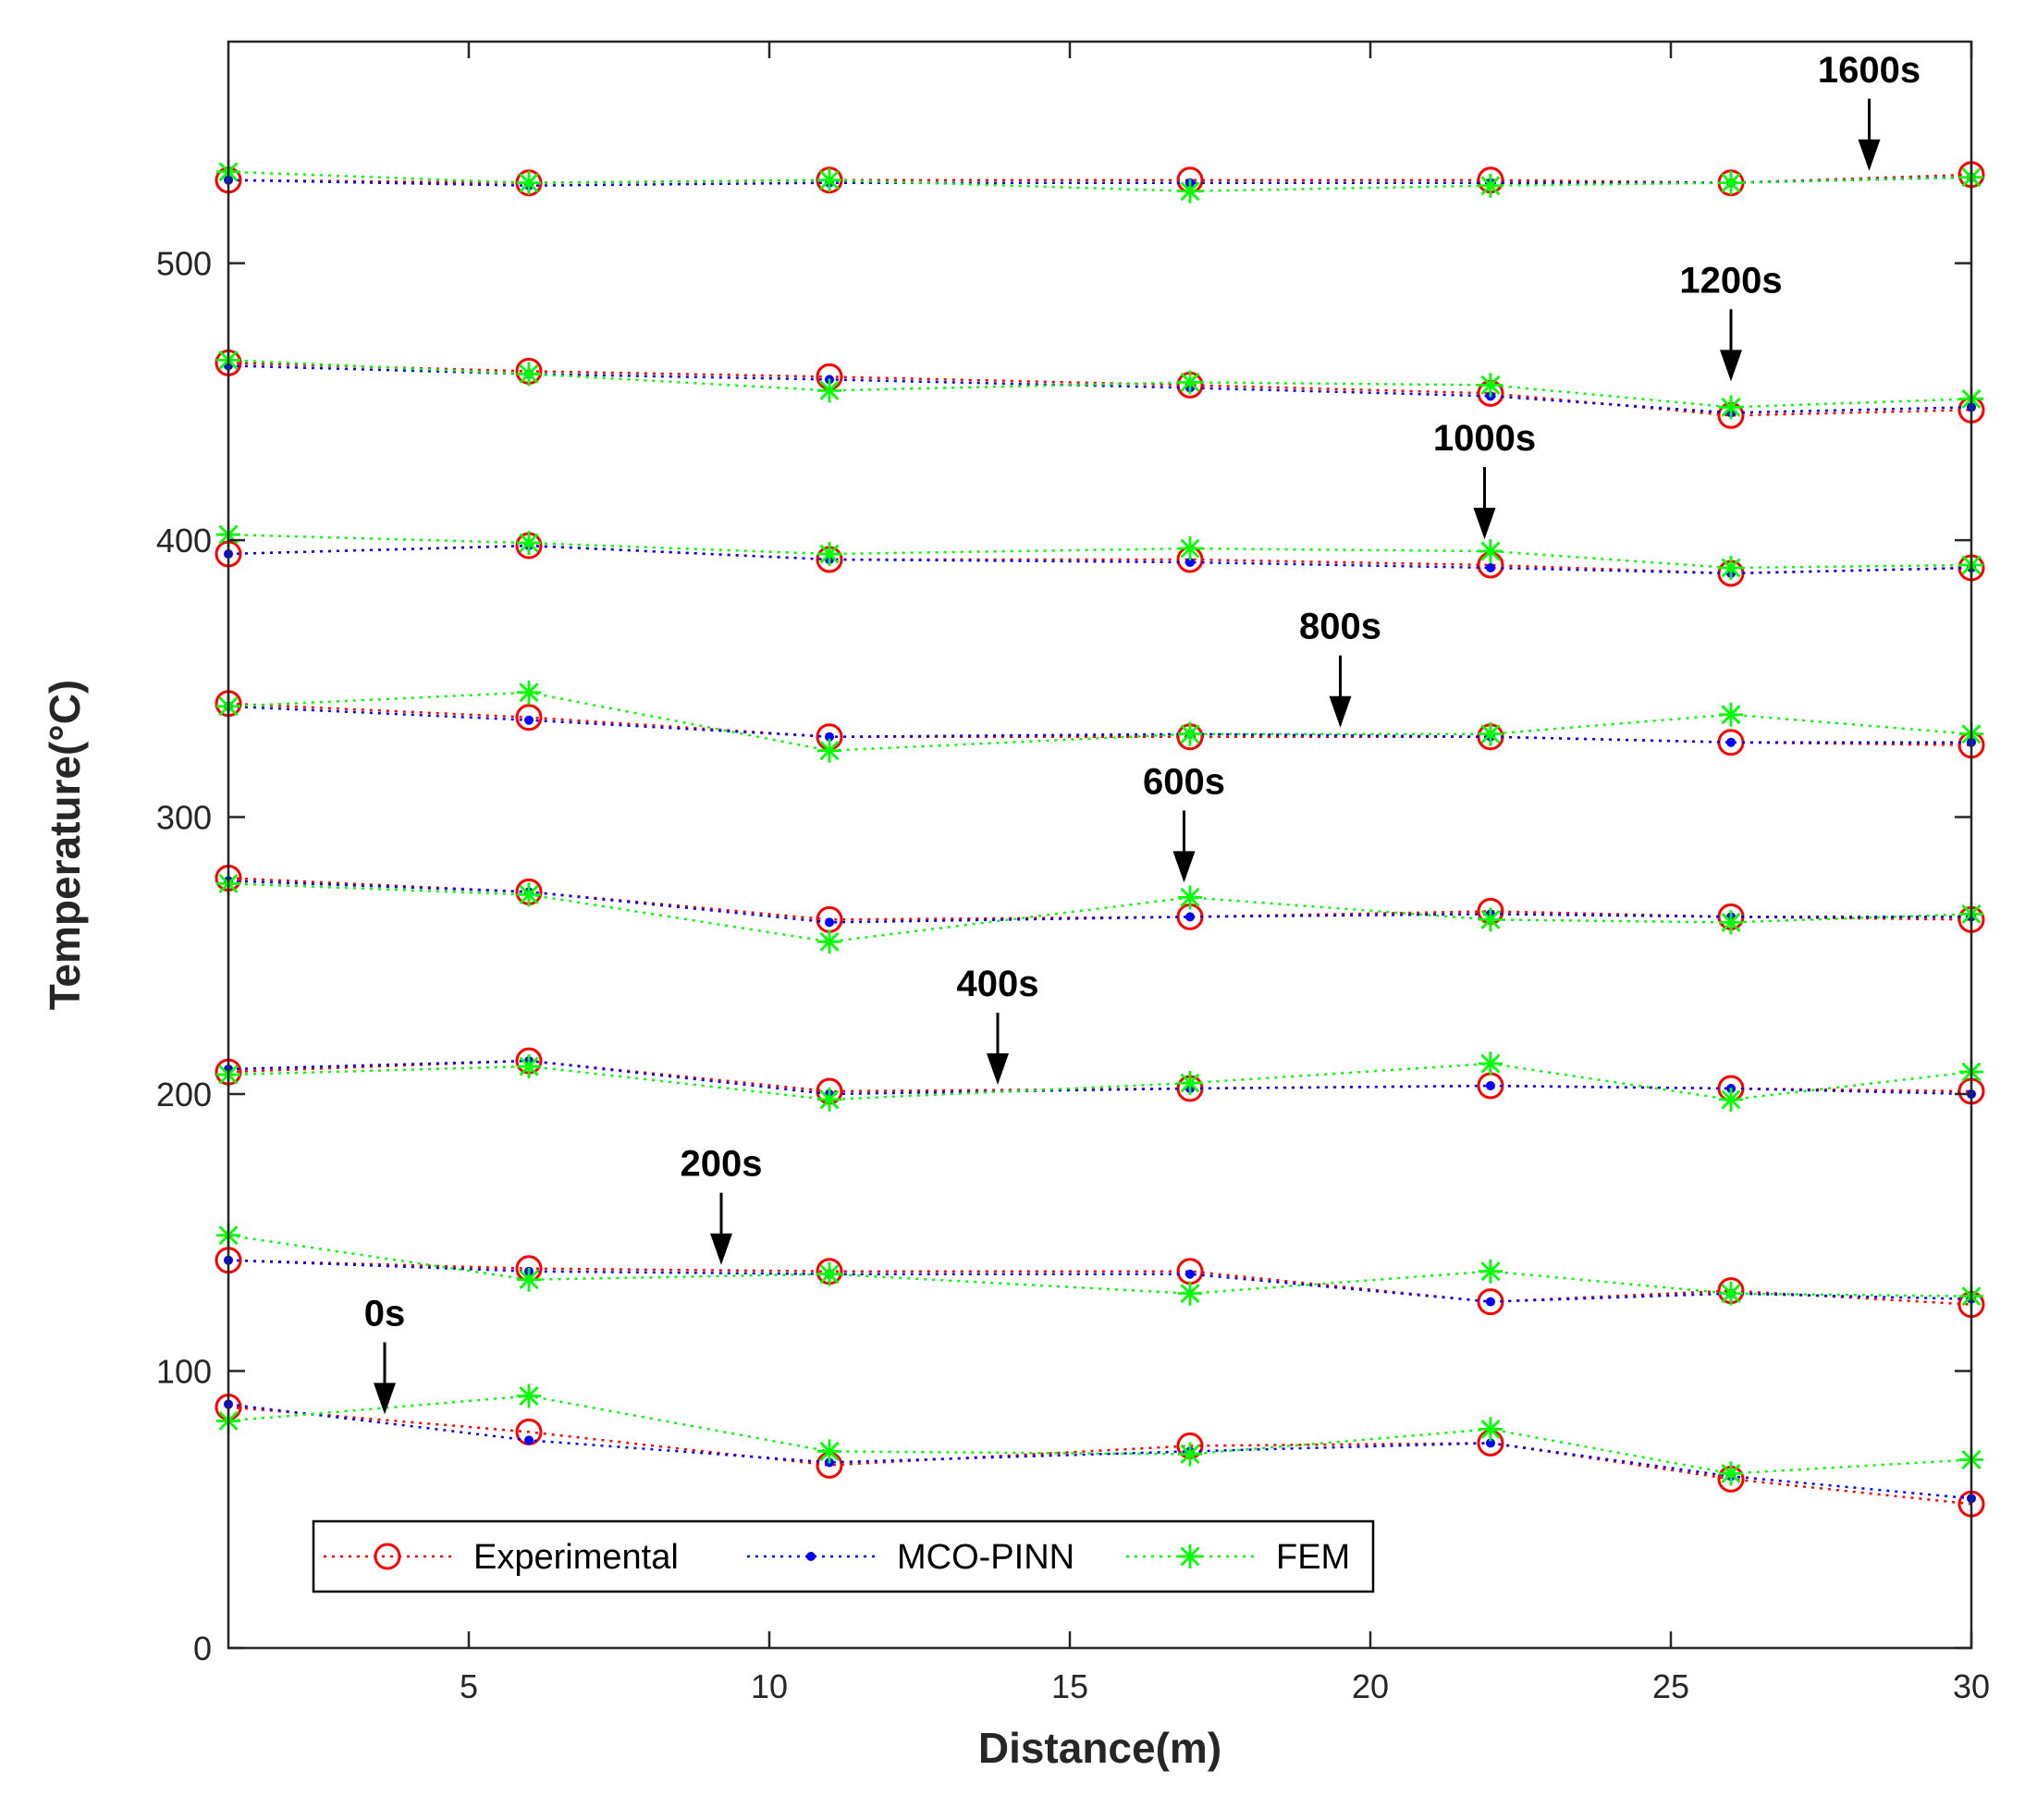  Describe the element at coordinates (1730, 280) in the screenshot. I see `annotation-label: 1200s` at that location.